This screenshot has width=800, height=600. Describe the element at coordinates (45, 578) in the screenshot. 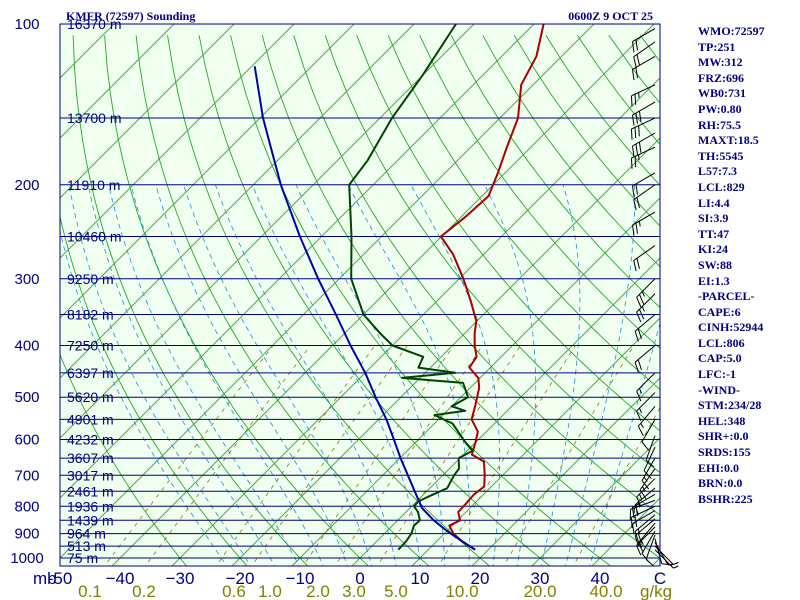

I see `pressure-unit-label: mb` at that location.